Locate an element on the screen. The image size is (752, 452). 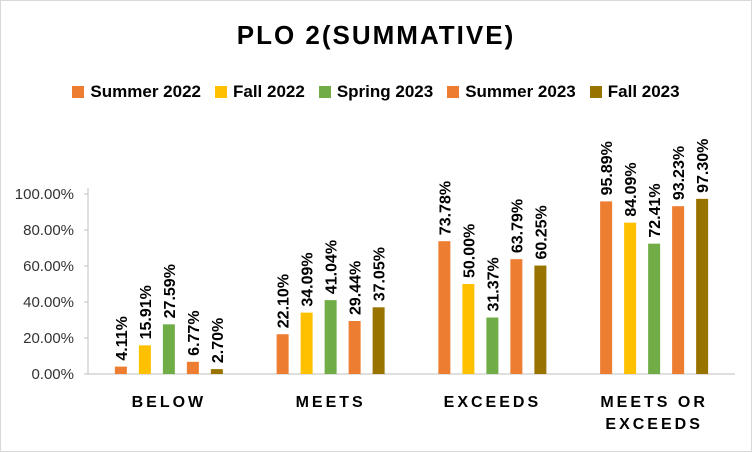
legend-item-fall-2022: Fall 2022 is located at coordinates (259, 92).